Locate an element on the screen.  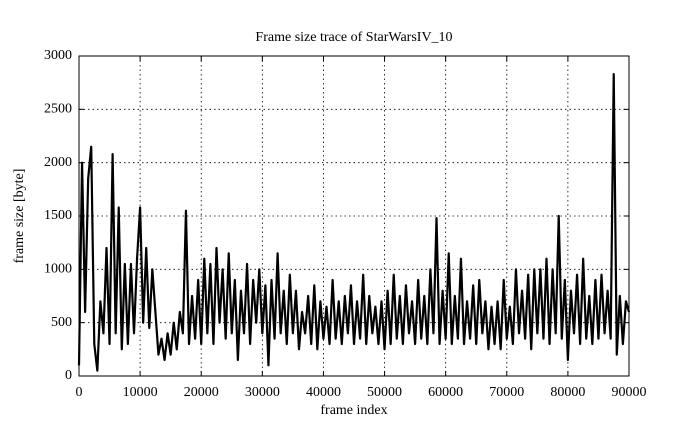
x-tick-label: 90000 is located at coordinates (629, 392).